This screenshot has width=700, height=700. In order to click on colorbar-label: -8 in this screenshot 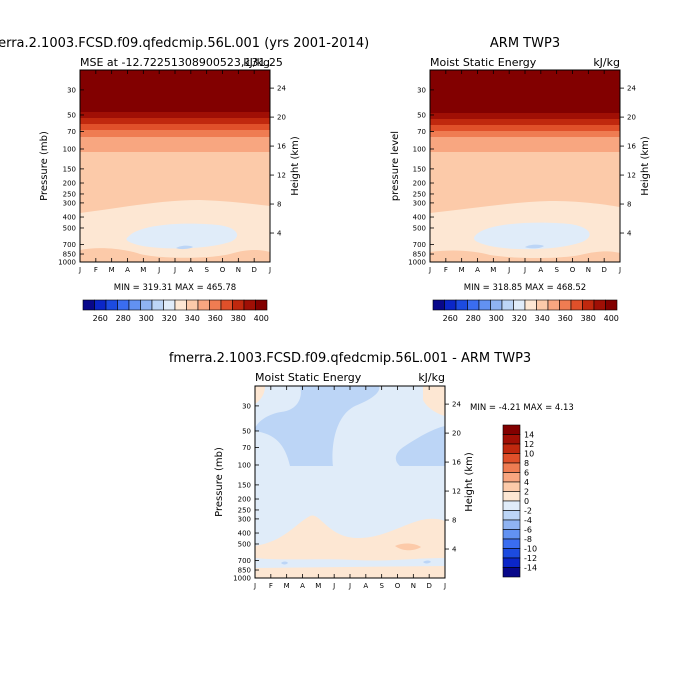, I will do `click(528, 539)`.